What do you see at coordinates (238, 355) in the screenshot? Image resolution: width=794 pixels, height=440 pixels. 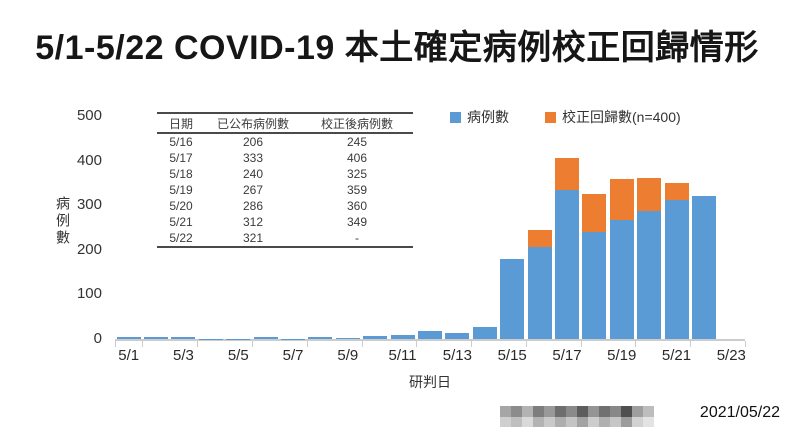 I see `x-tick-label: 5/5` at bounding box center [238, 355].